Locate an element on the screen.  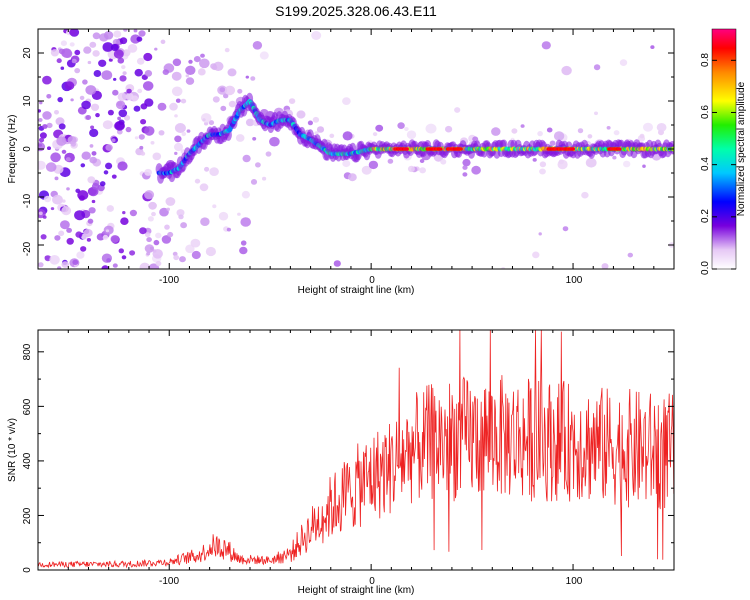
x-axis-label: Height of straight line (km) is located at coordinates (356, 590).